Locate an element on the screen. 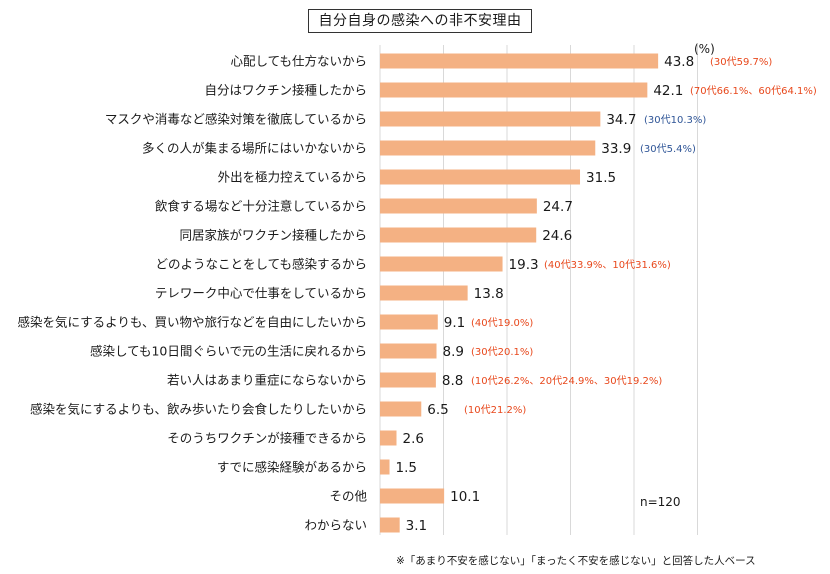  category-label: 外出を極力控えているから is located at coordinates (292, 177).